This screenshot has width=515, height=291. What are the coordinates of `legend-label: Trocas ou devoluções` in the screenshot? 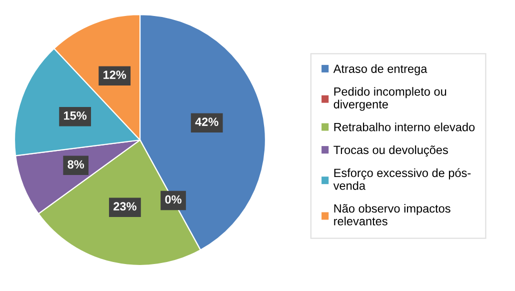 It's located at (391, 150).